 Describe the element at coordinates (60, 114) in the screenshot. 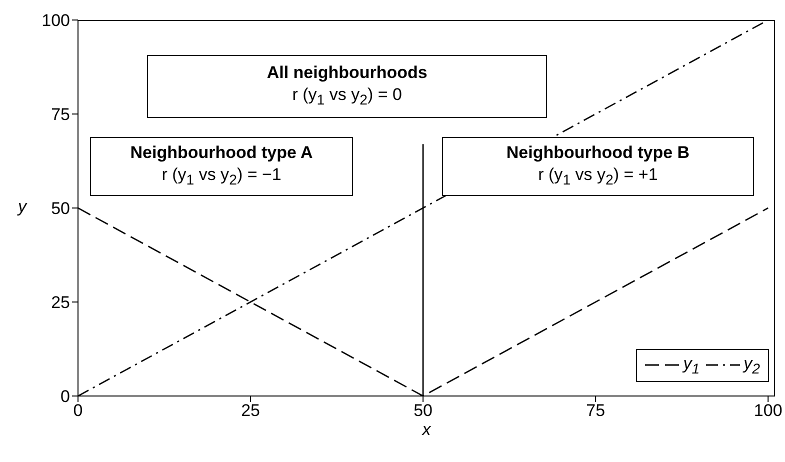

I see `y-tick-label: 75` at that location.